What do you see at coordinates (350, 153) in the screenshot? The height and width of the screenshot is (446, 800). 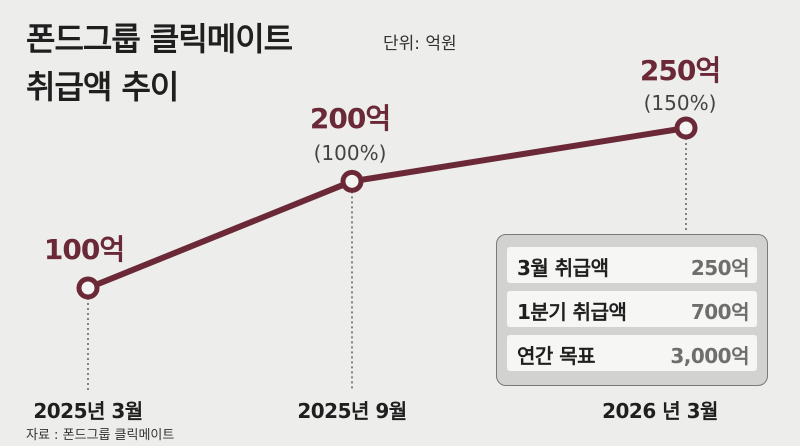 I see `pct-label: (100%)` at bounding box center [350, 153].